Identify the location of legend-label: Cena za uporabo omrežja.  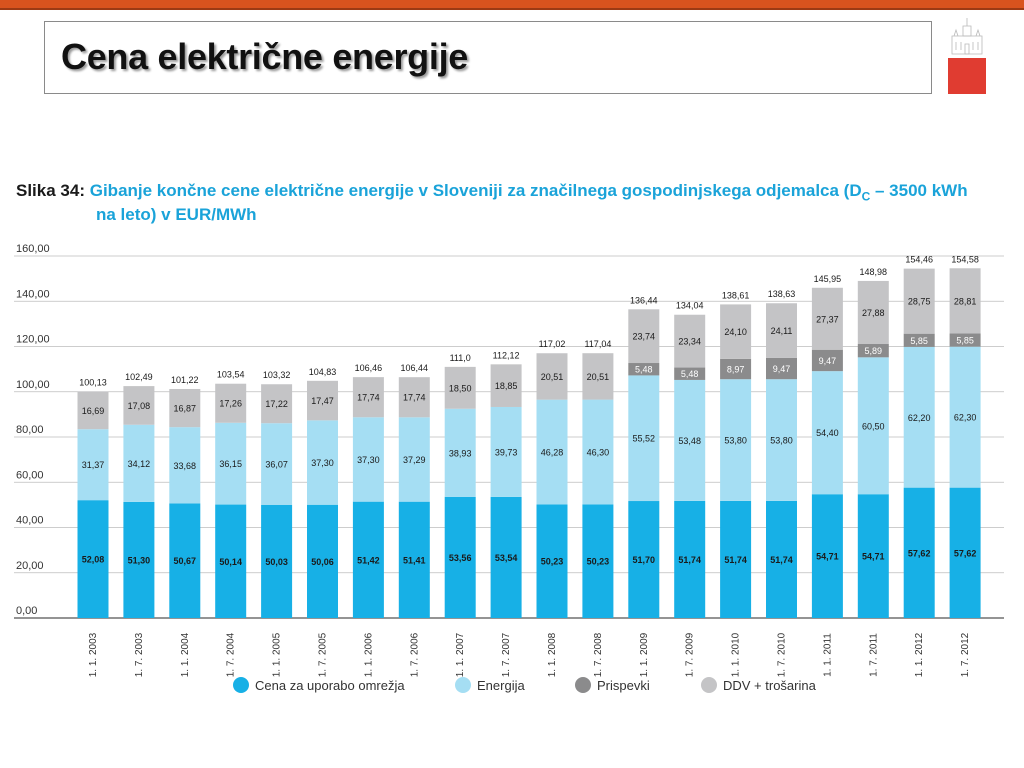
(330, 685).